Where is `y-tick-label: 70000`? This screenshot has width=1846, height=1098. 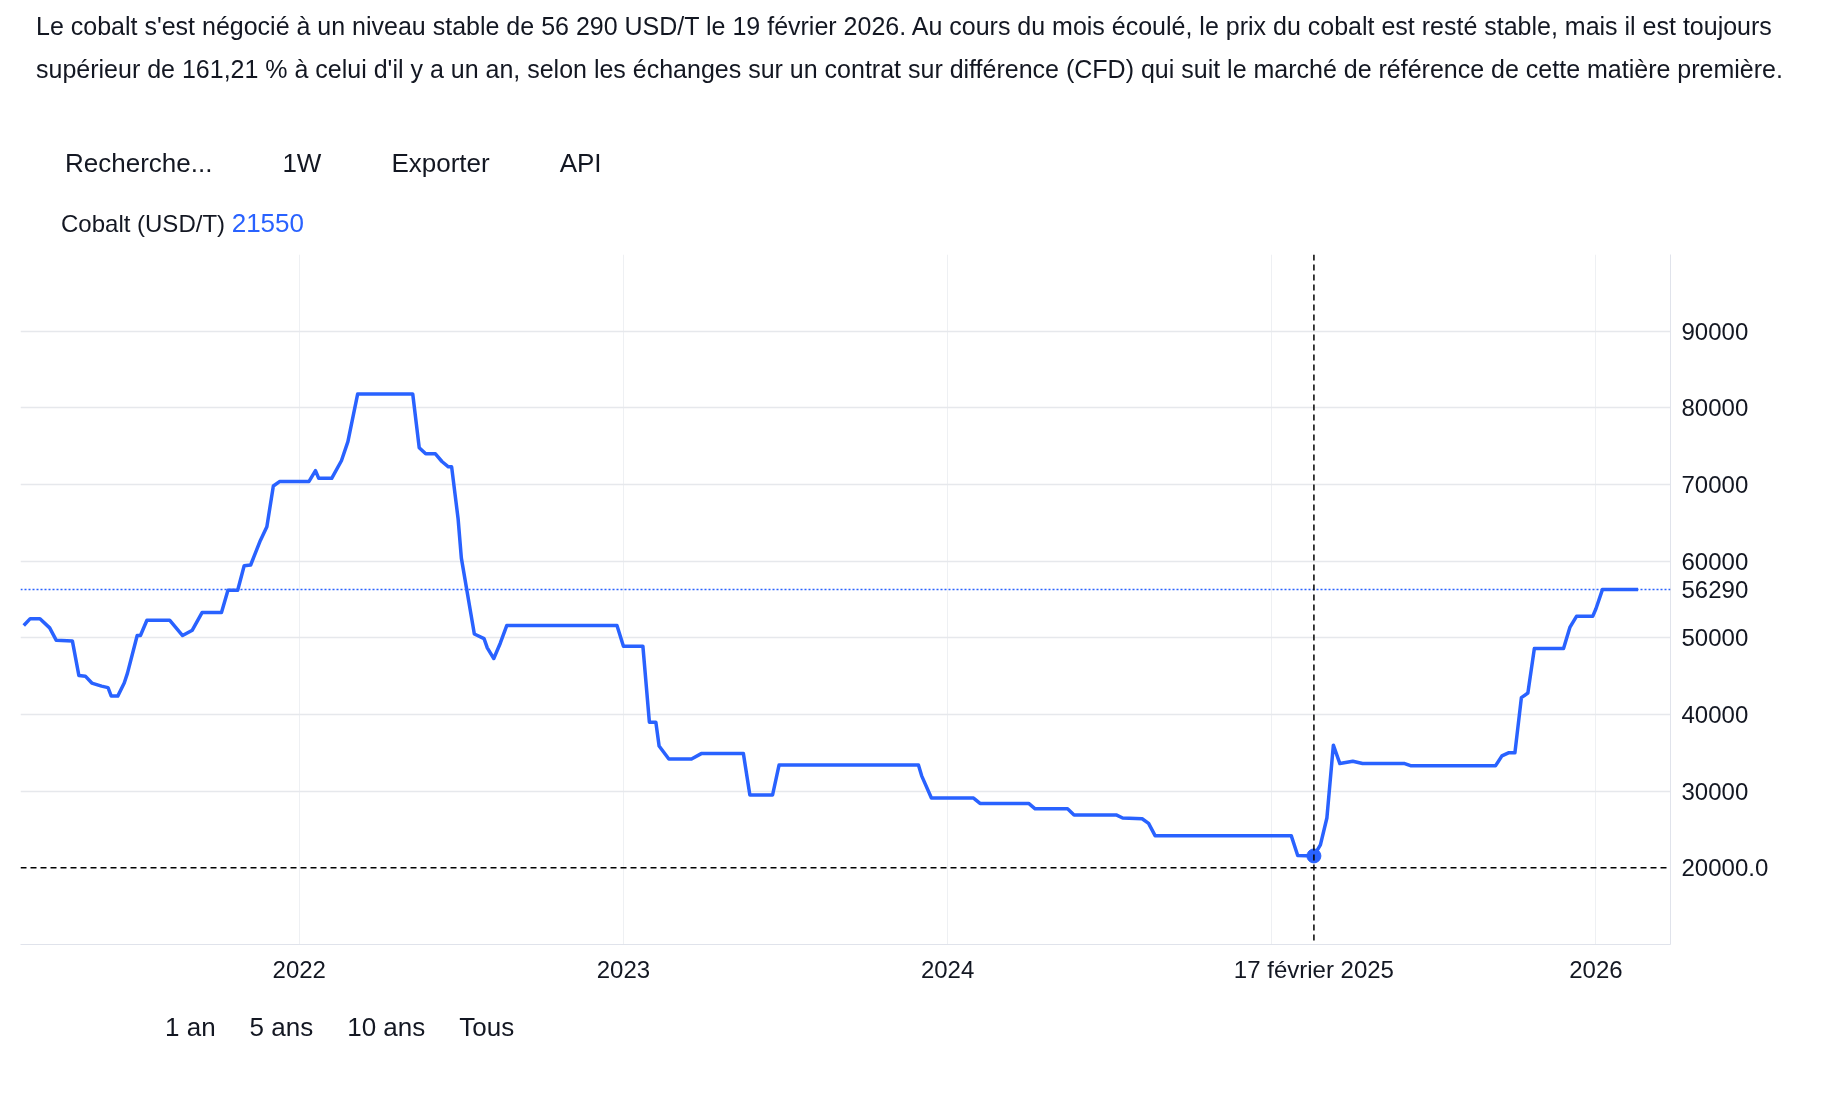 y-tick-label: 70000 is located at coordinates (1715, 484).